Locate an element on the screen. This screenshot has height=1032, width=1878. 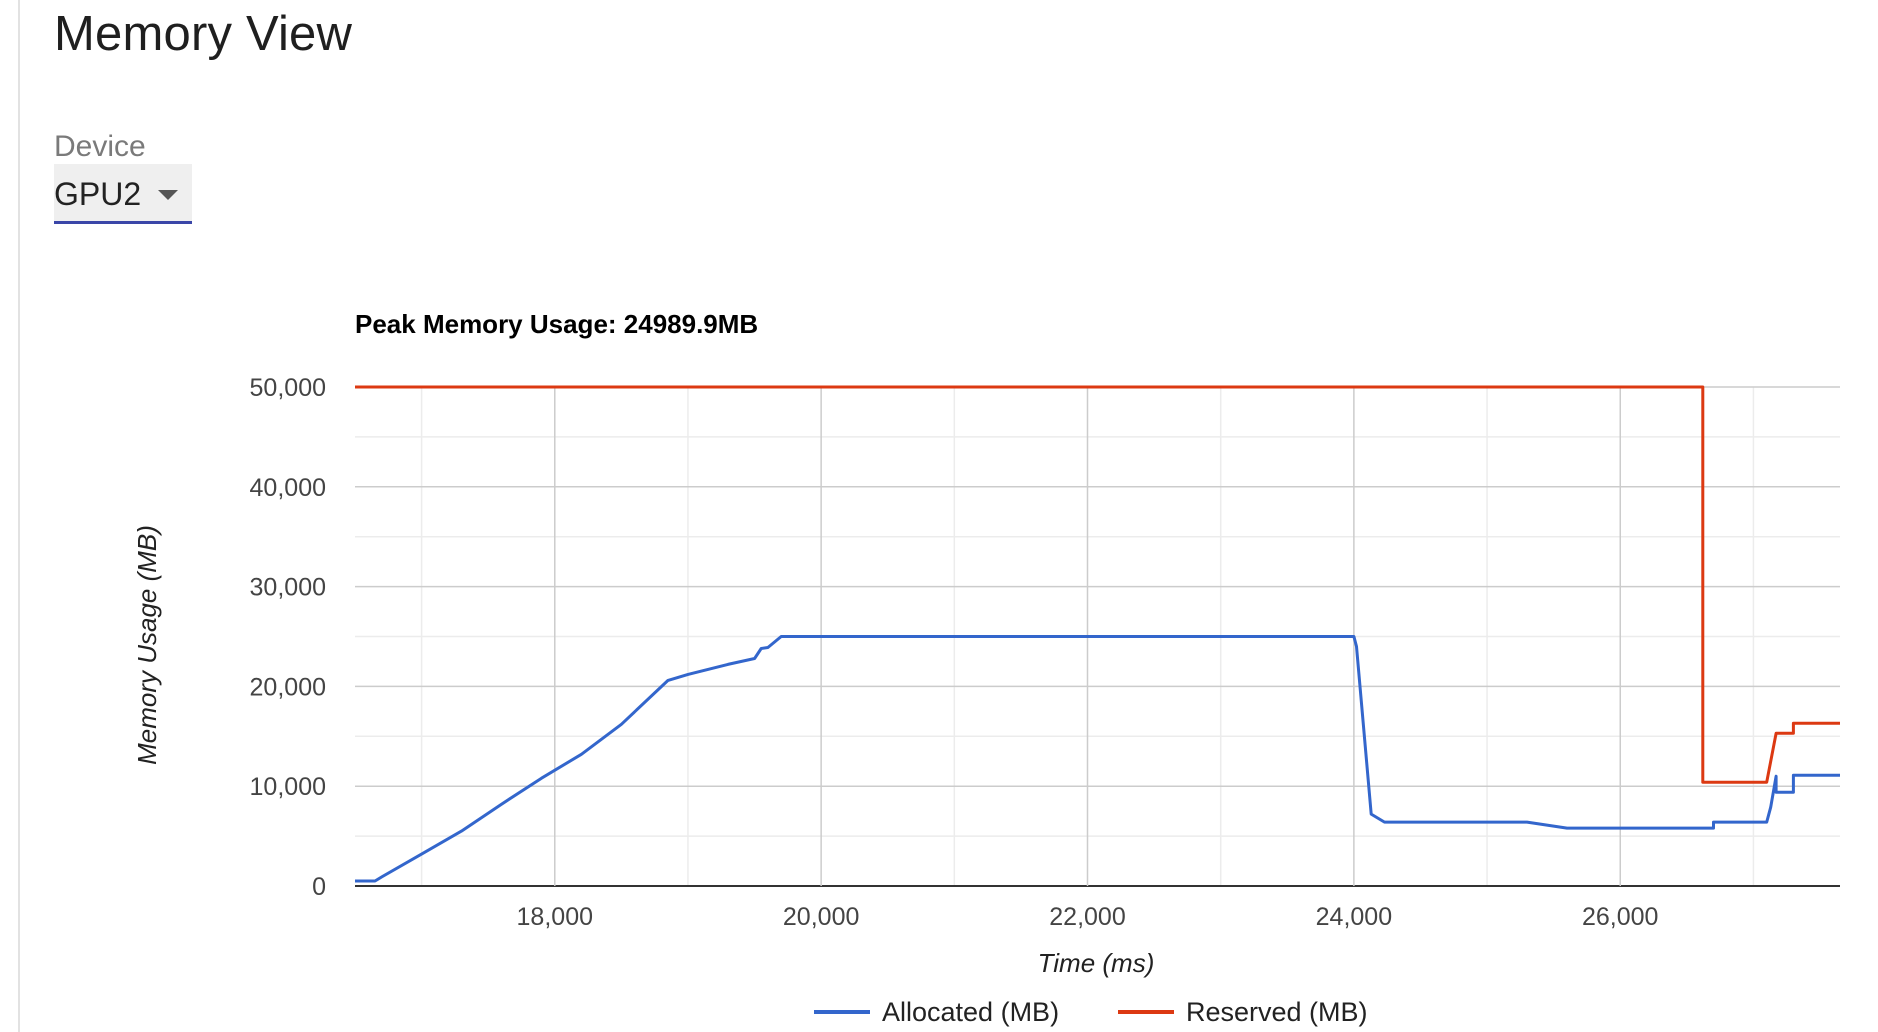
y-tick-label: 30,000 is located at coordinates (288, 588).